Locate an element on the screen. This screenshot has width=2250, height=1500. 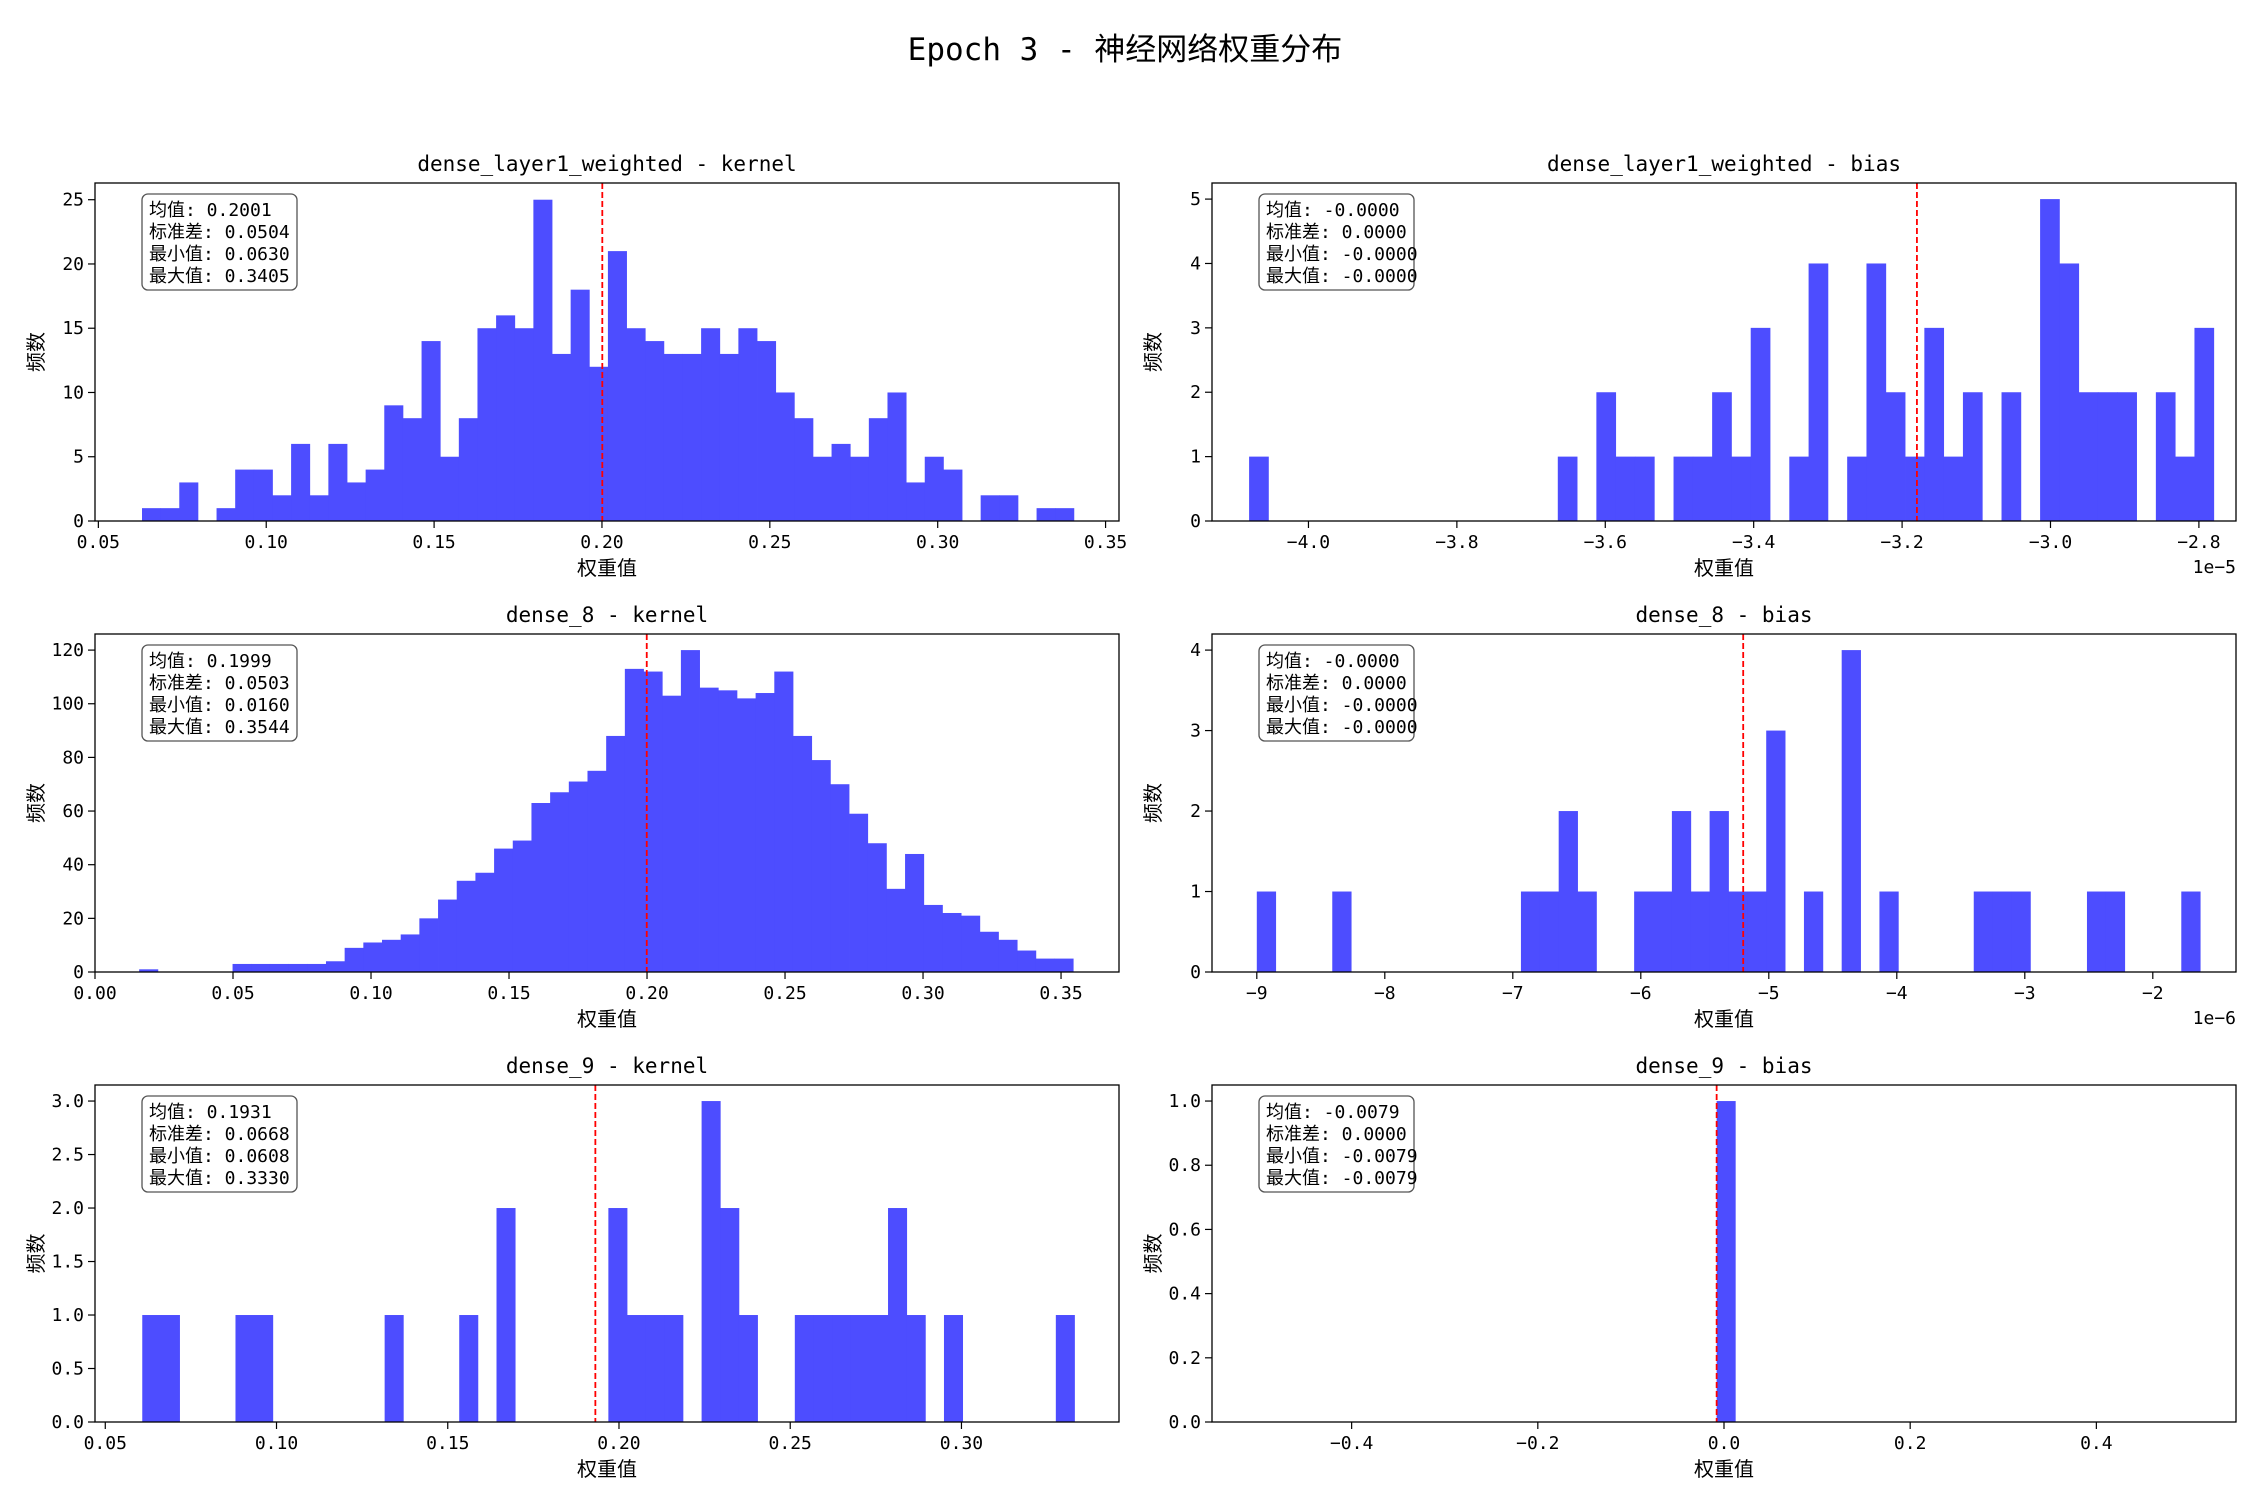
subplot-title: dense_8 - kernel is located at coordinates (607, 615).